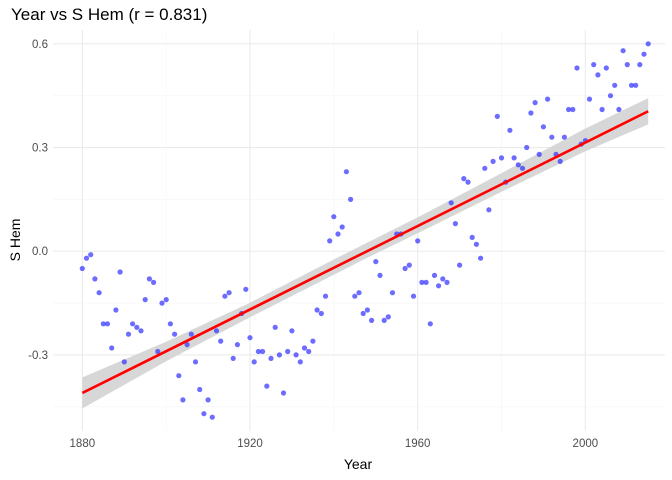 The image size is (672, 480). What do you see at coordinates (418, 444) in the screenshot?
I see `x-tick-label: 1960` at bounding box center [418, 444].